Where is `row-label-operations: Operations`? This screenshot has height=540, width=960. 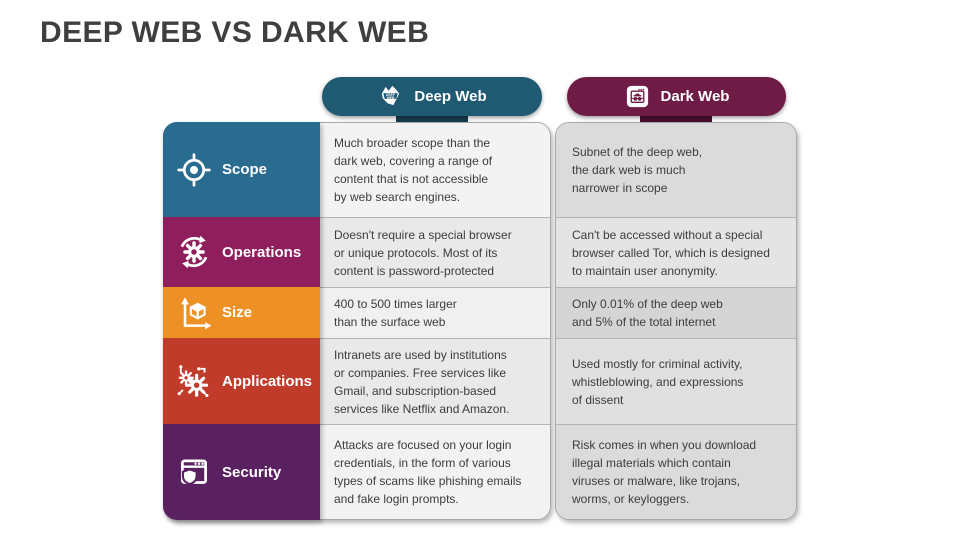 row-label-operations: Operations is located at coordinates (241, 252).